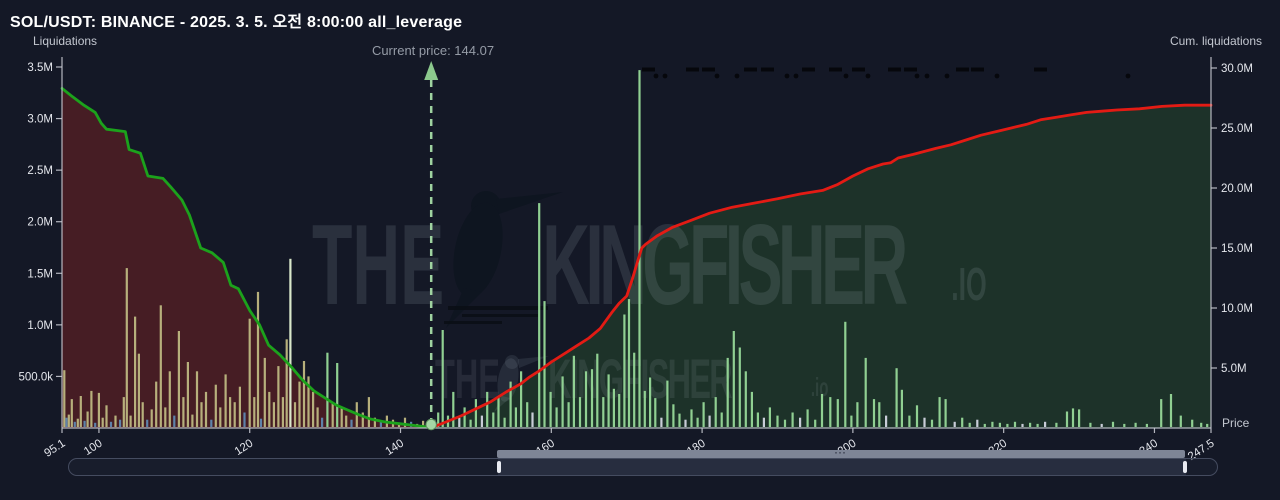 The image size is (1280, 500). I want to click on left-tick-label: 1.0M, so click(40, 326).